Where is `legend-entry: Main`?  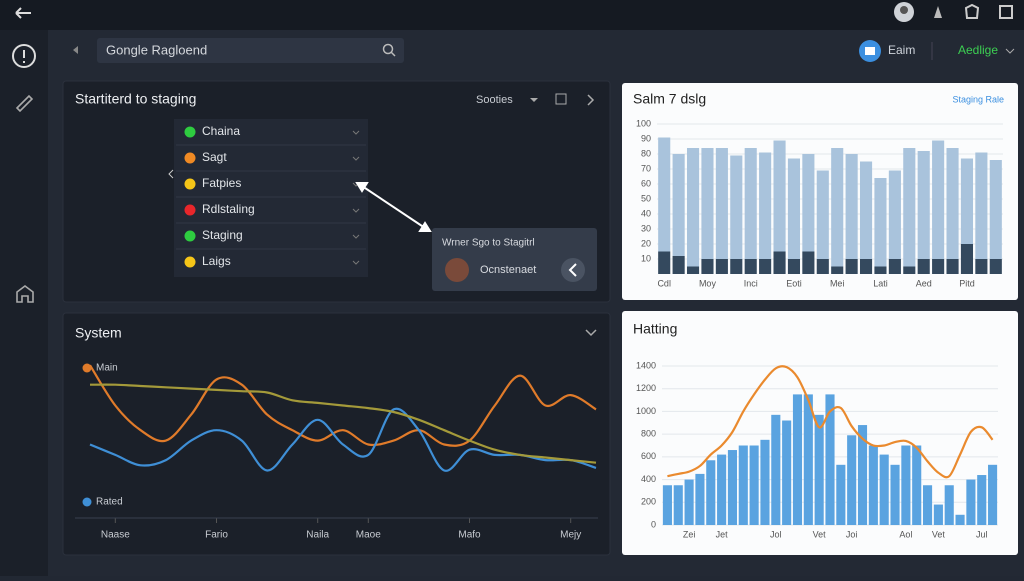 legend-entry: Main is located at coordinates (107, 368).